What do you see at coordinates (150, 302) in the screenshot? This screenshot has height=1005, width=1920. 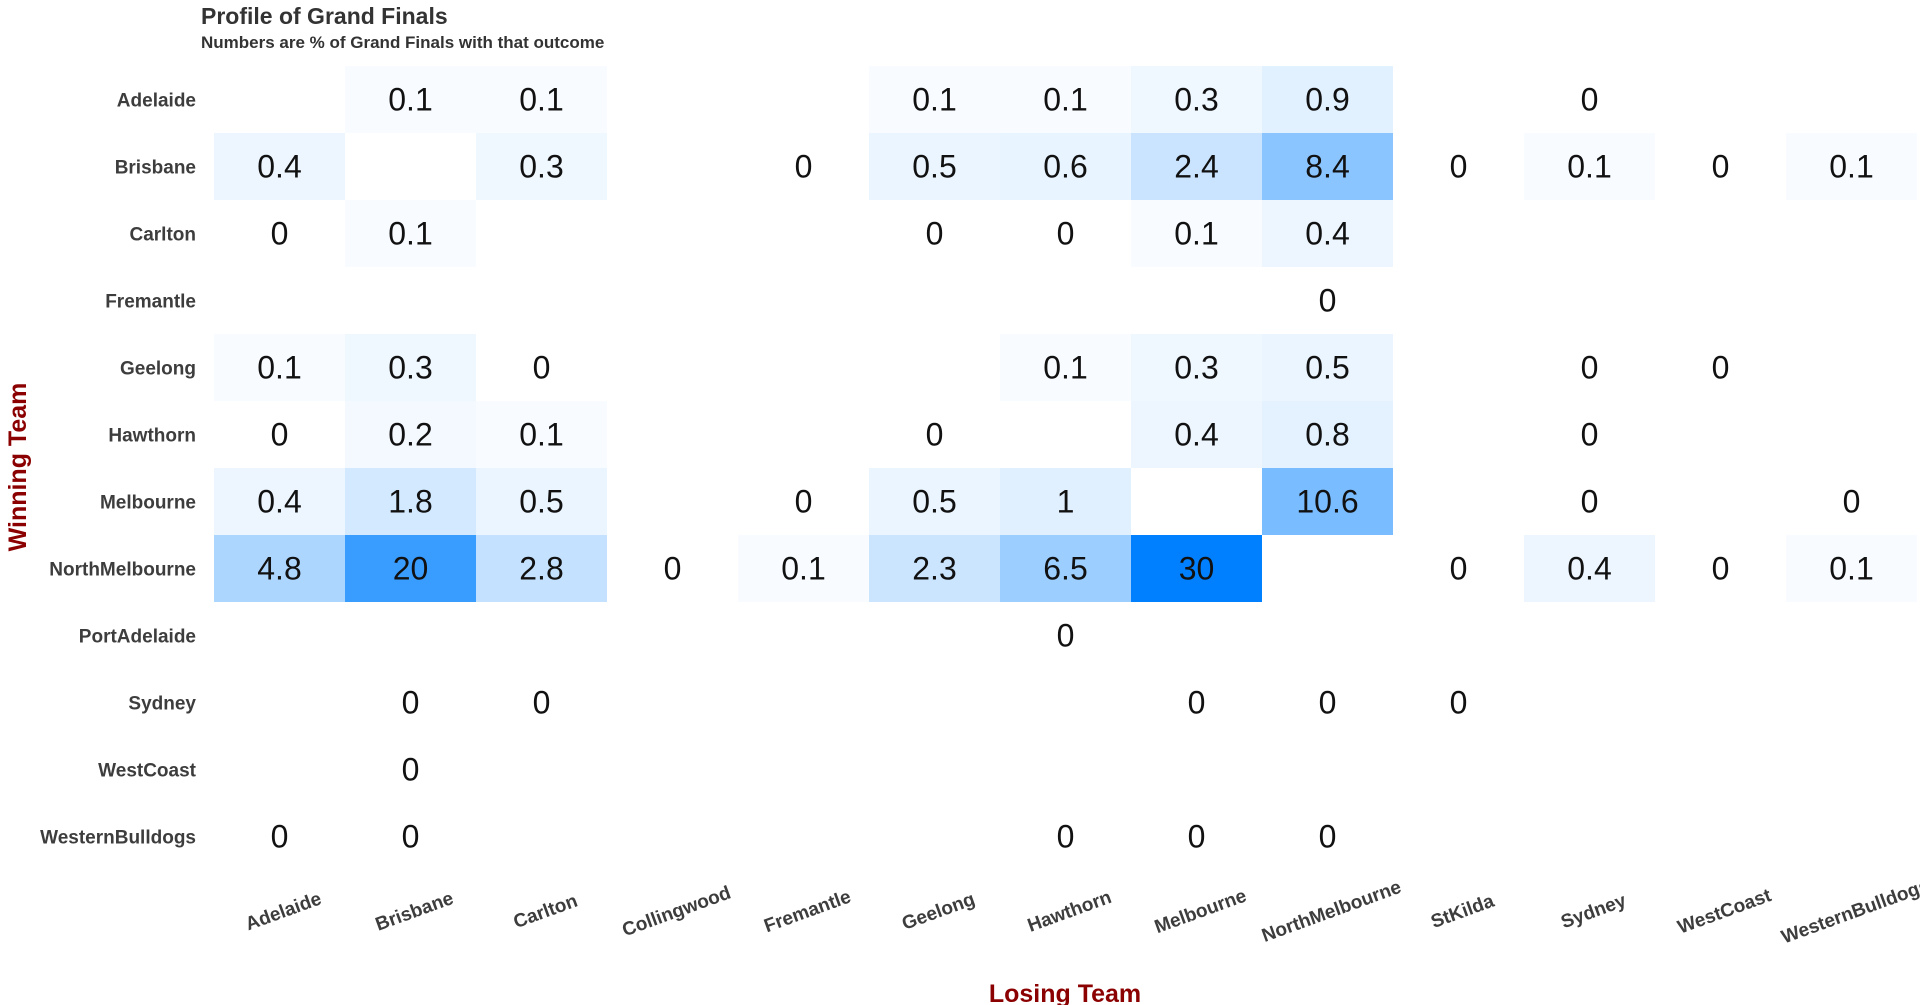 I see `y-tick-label-fremantle: Fremantle` at bounding box center [150, 302].